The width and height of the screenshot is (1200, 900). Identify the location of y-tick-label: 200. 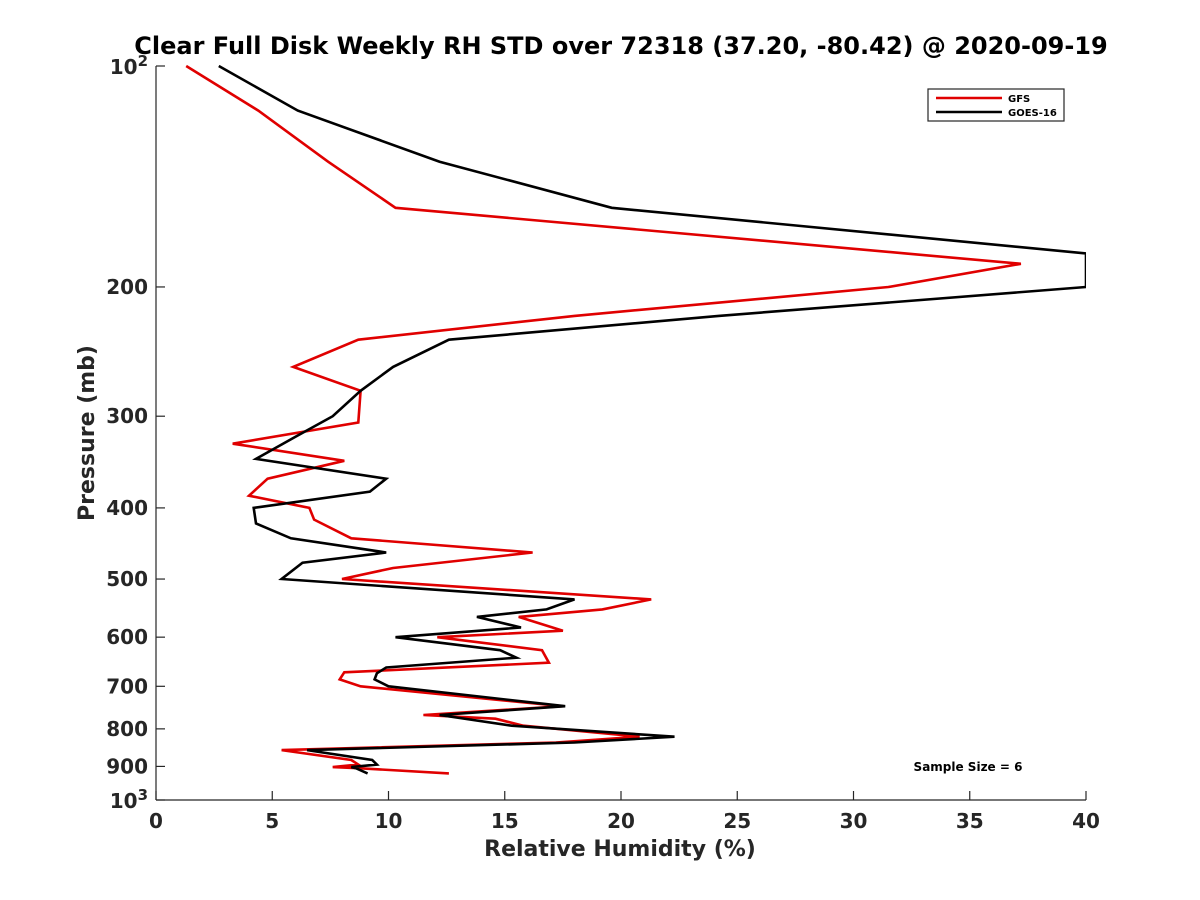
(127, 287).